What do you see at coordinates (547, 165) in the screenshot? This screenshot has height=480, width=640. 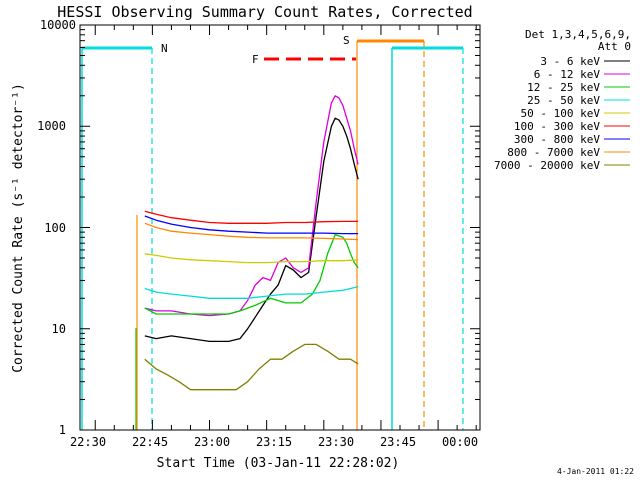 I see `legend-entry-9: 7000 - 20000 keV` at bounding box center [547, 165].